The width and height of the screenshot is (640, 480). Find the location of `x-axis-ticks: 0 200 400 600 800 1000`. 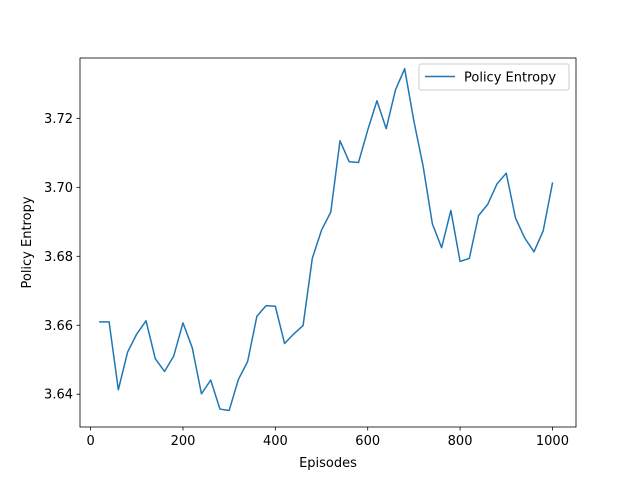

x-axis-ticks: 0 200 400 600 800 1000 is located at coordinates (327, 438).